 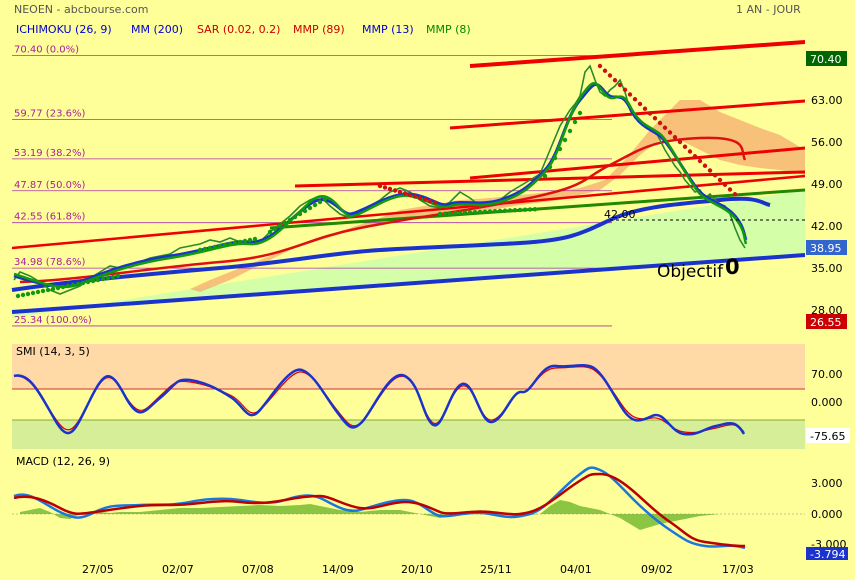 I want to click on red-channel-upper, so click(x=627, y=114).